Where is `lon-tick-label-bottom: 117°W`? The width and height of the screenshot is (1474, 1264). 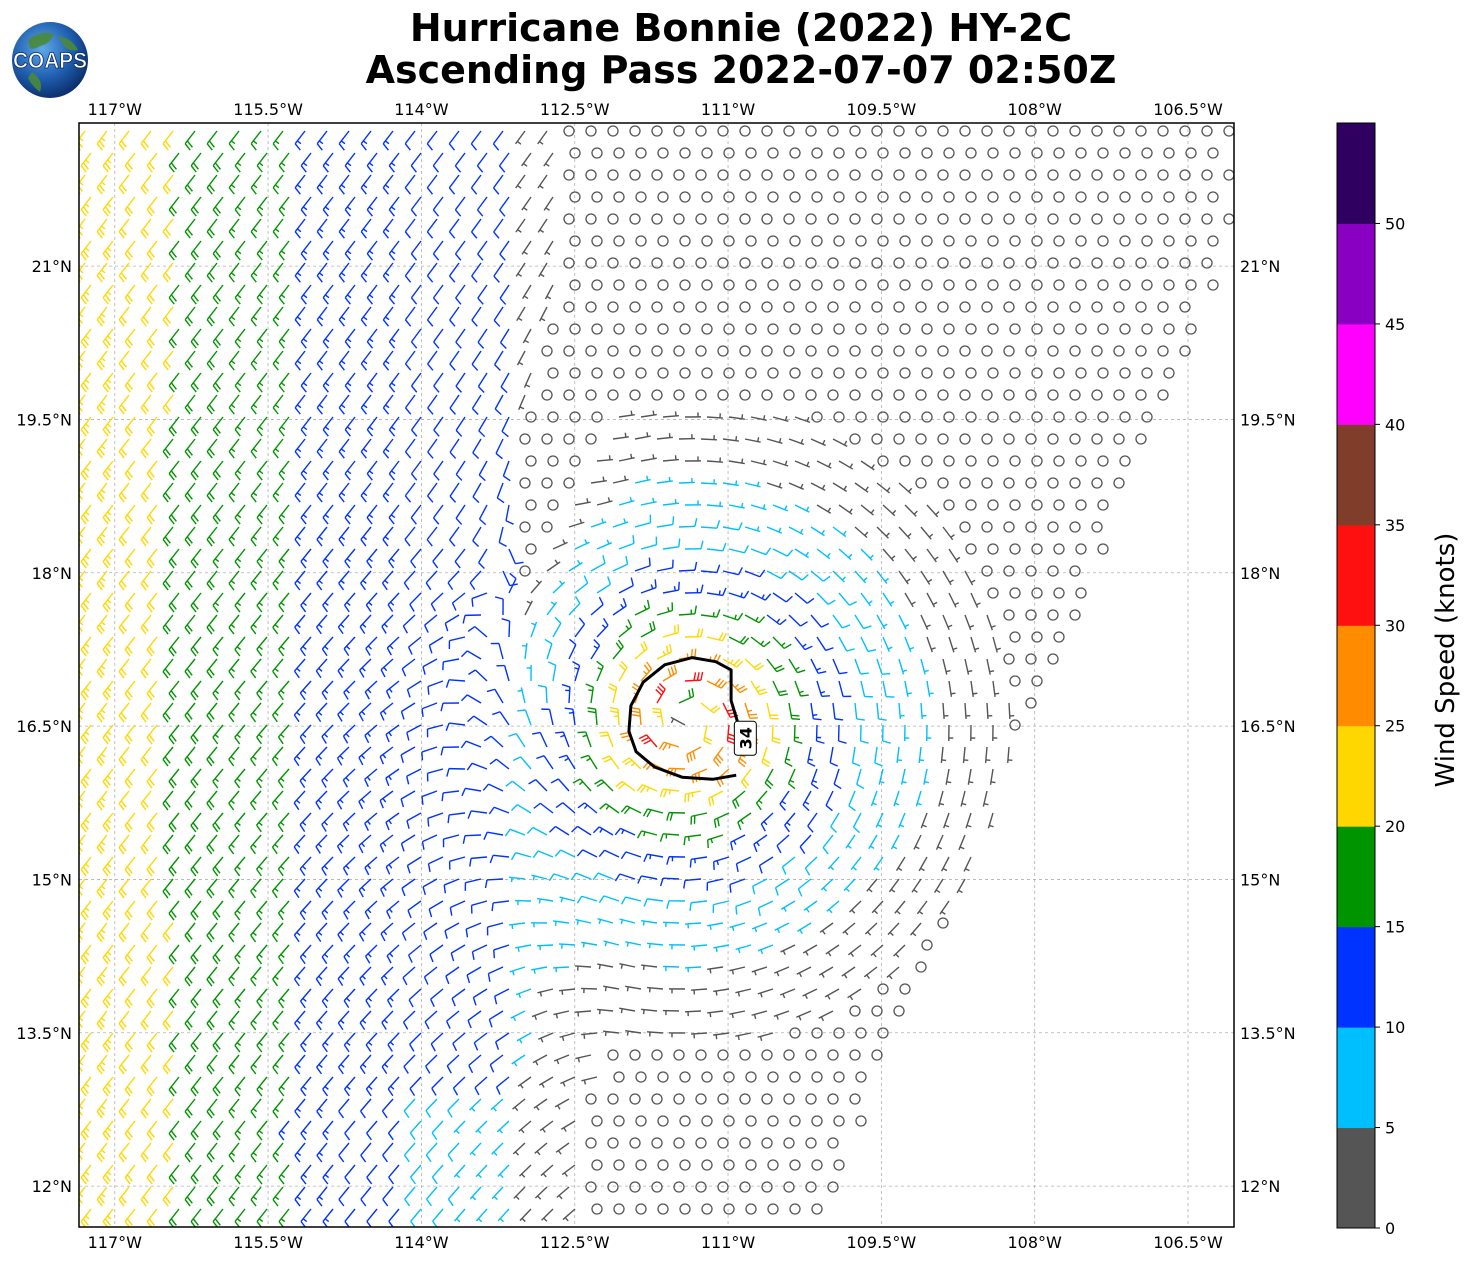 lon-tick-label-bottom: 117°W is located at coordinates (115, 1242).